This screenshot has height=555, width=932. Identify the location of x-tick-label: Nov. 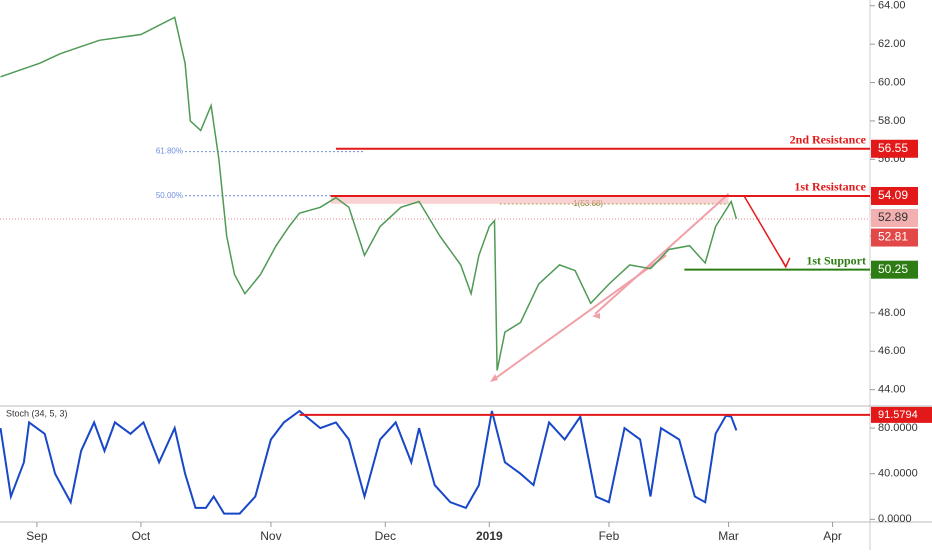
(270, 536).